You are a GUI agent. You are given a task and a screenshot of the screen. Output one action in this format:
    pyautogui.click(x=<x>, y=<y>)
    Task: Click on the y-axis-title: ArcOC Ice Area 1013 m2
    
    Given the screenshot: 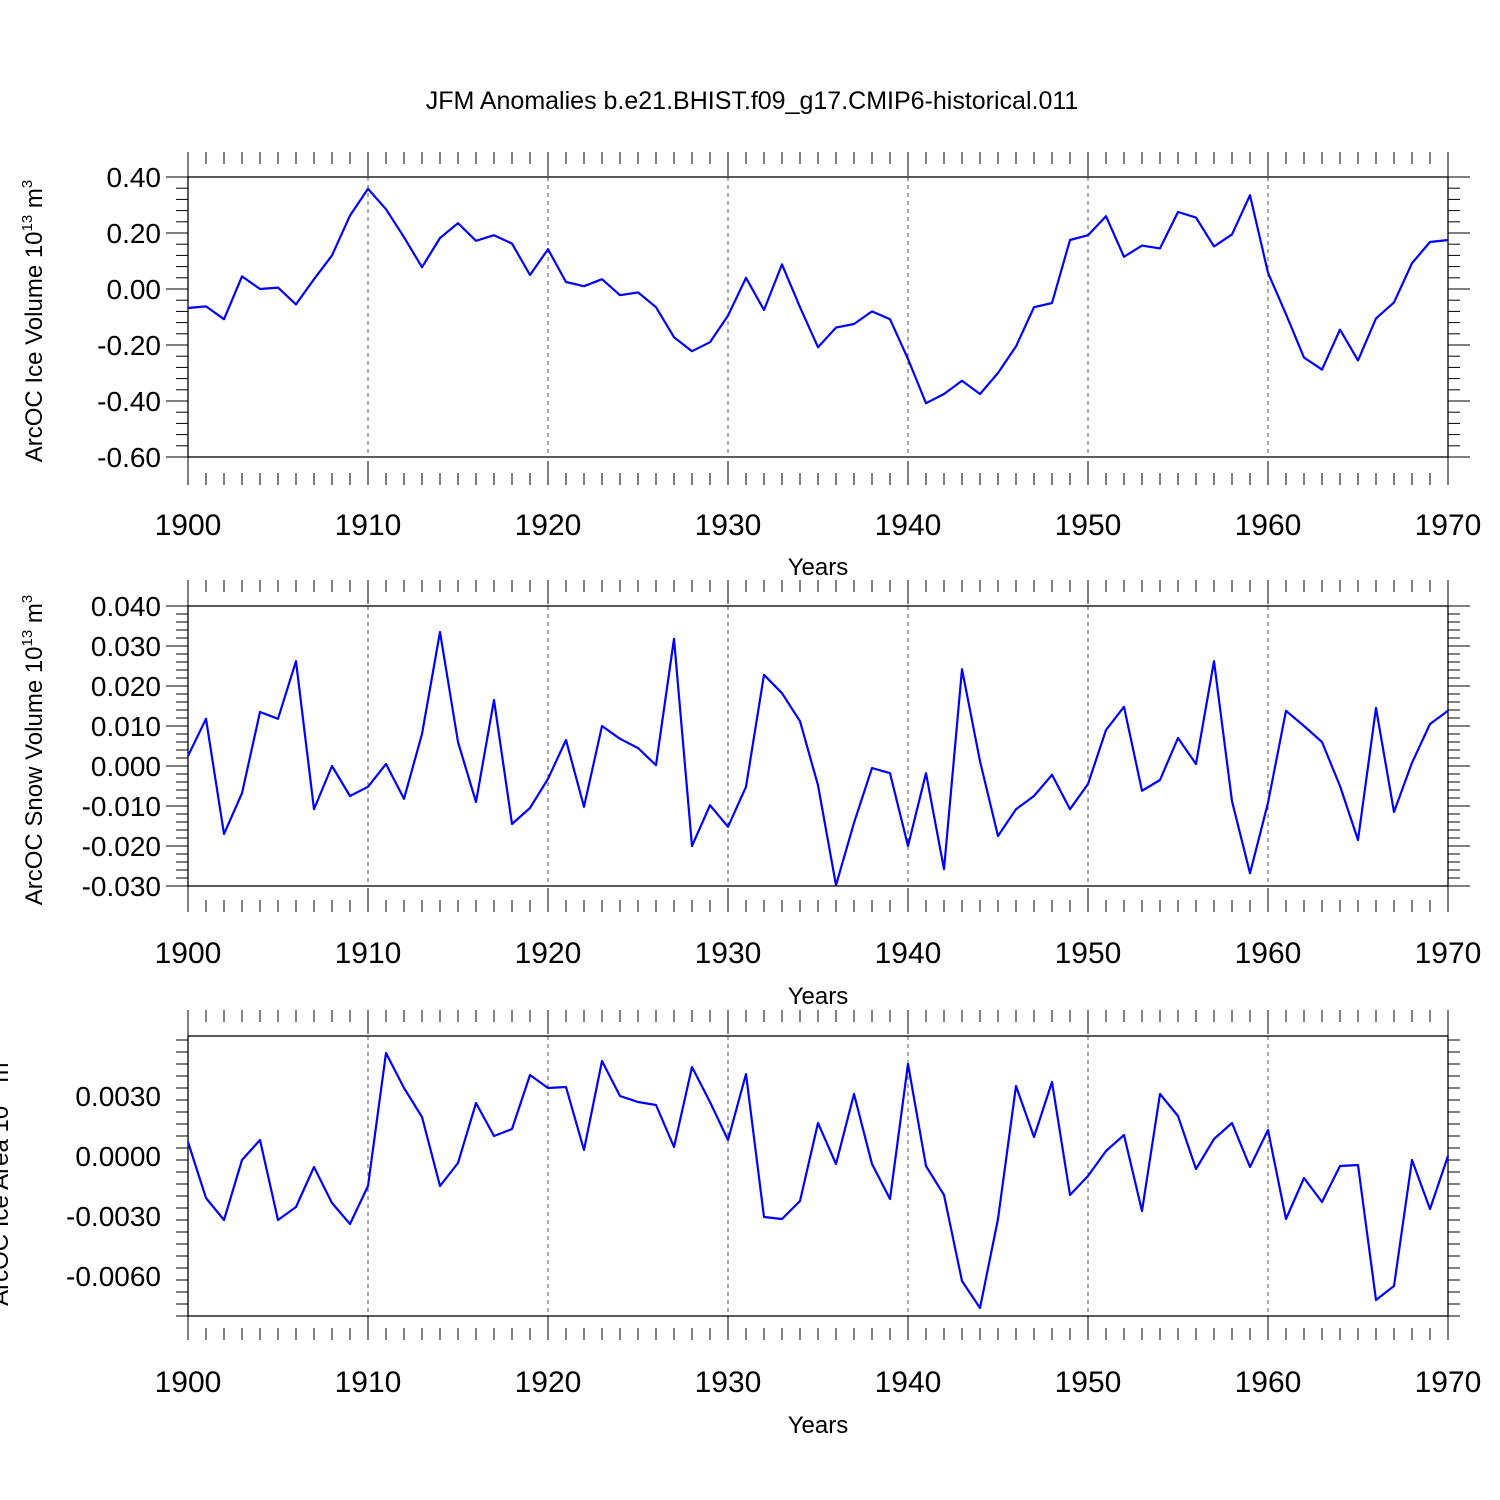 What is the action you would take?
    pyautogui.click(x=7, y=1180)
    